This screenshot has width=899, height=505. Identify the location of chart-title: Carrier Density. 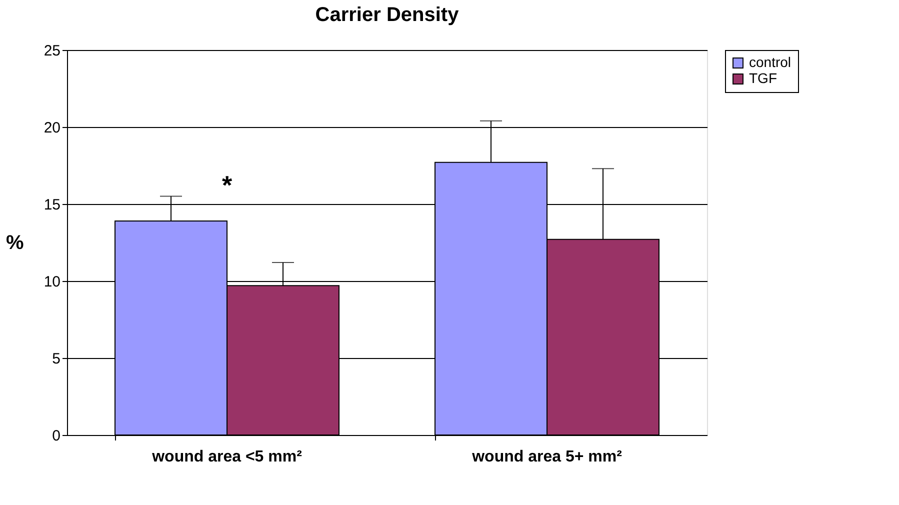
(387, 15).